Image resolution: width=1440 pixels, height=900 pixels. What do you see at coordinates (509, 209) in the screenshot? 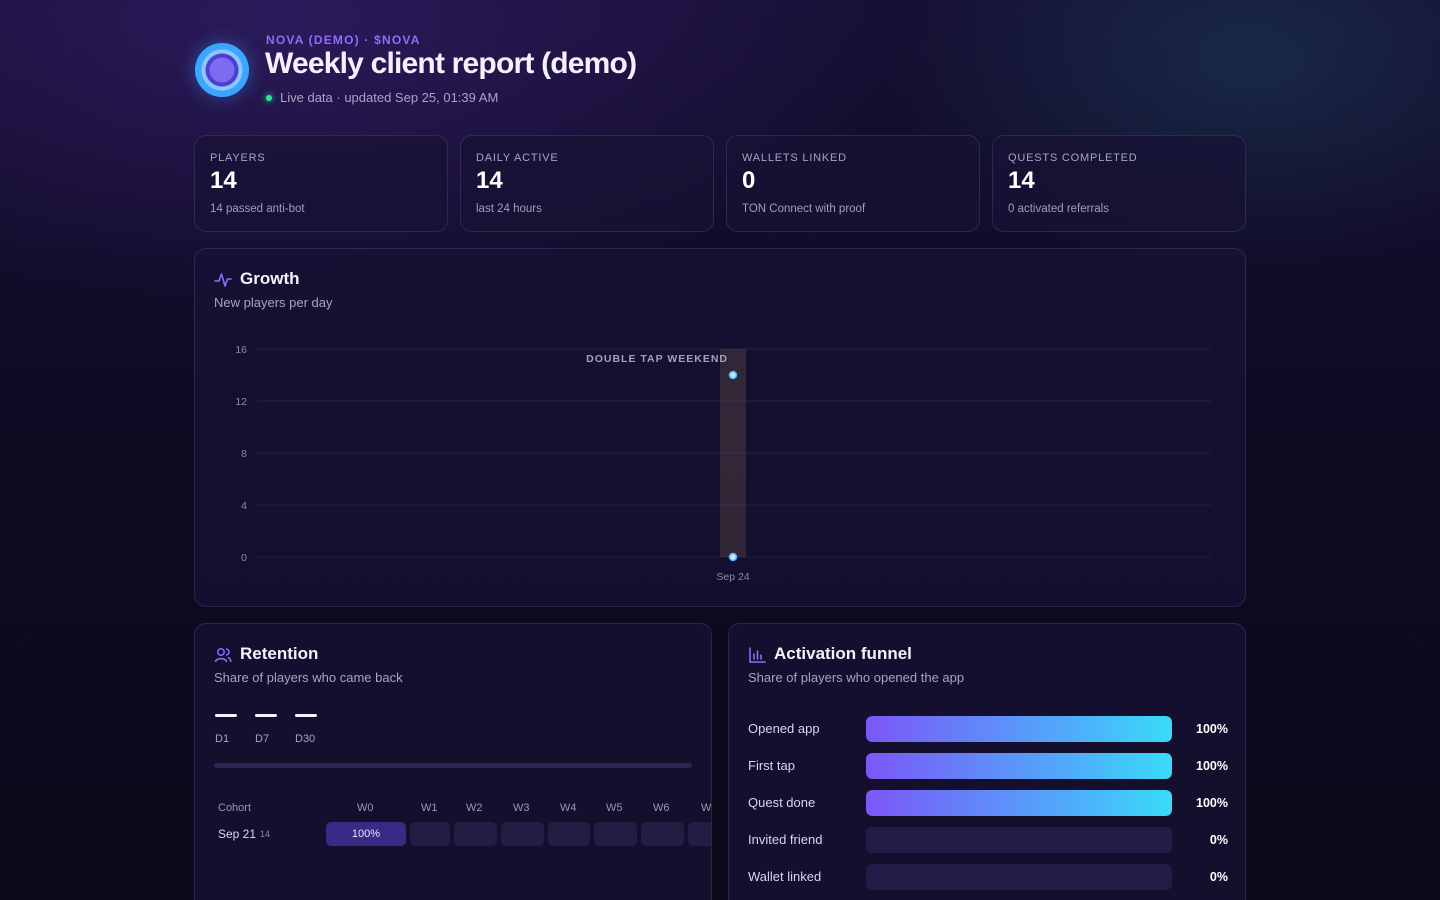
I see `stat-subtext: last 24 hours` at bounding box center [509, 209].